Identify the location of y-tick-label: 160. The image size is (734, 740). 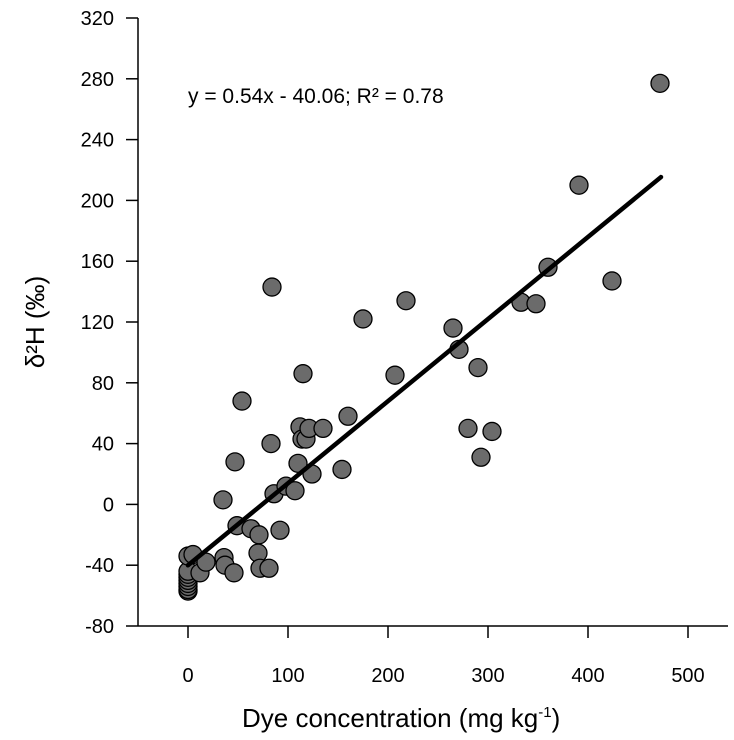
(97, 262).